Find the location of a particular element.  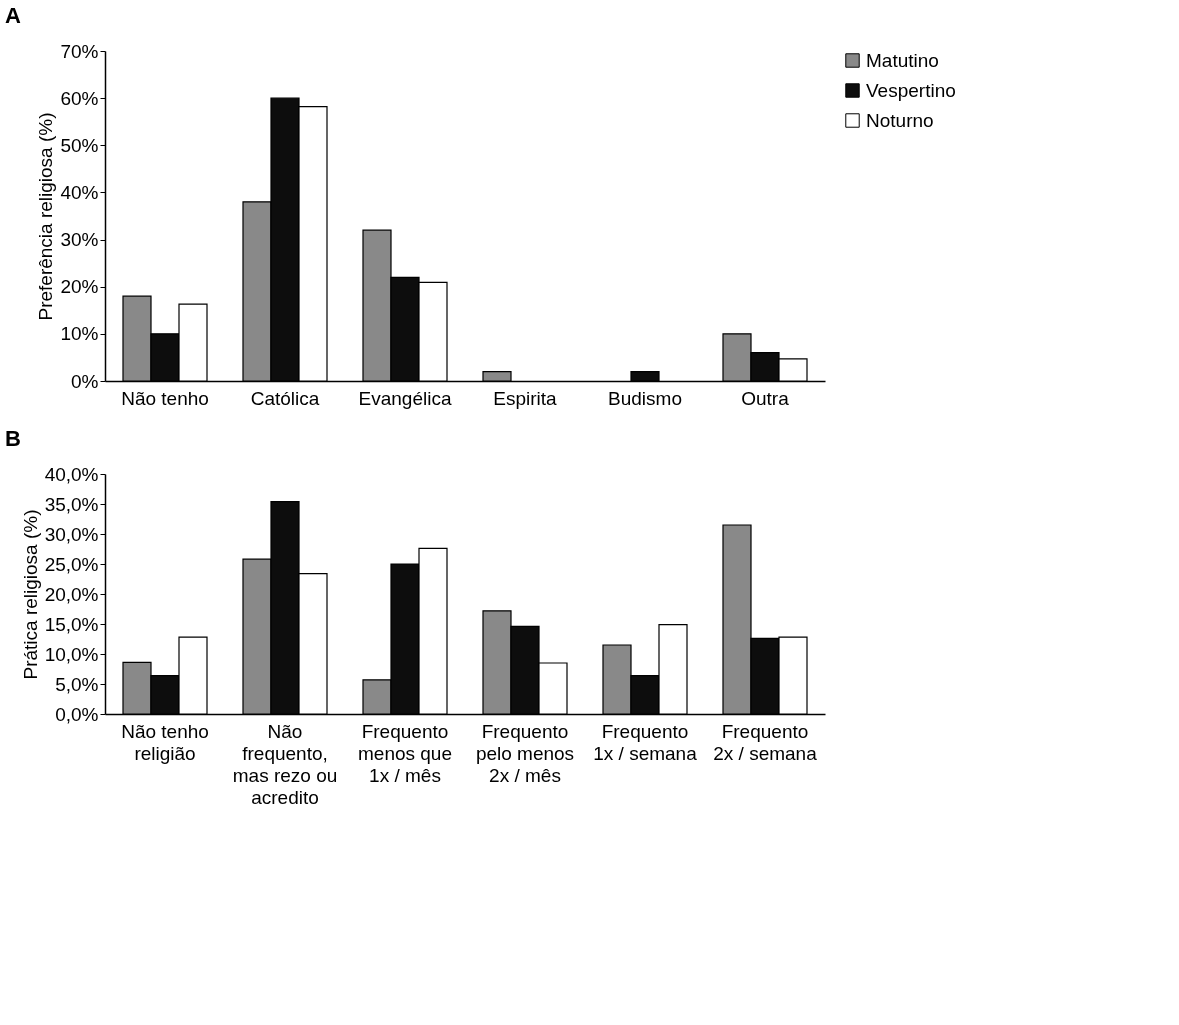

y-tick-label: 60% is located at coordinates (79, 98).